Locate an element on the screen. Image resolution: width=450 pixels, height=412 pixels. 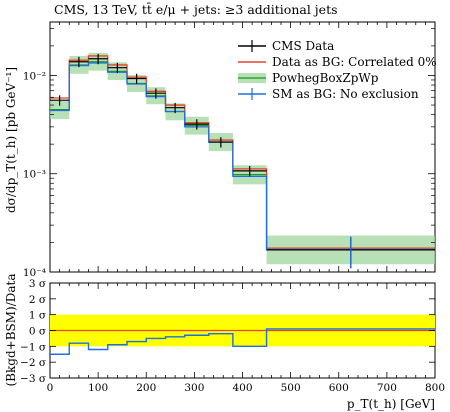
x-tick-label-7: 700 is located at coordinates (387, 388).